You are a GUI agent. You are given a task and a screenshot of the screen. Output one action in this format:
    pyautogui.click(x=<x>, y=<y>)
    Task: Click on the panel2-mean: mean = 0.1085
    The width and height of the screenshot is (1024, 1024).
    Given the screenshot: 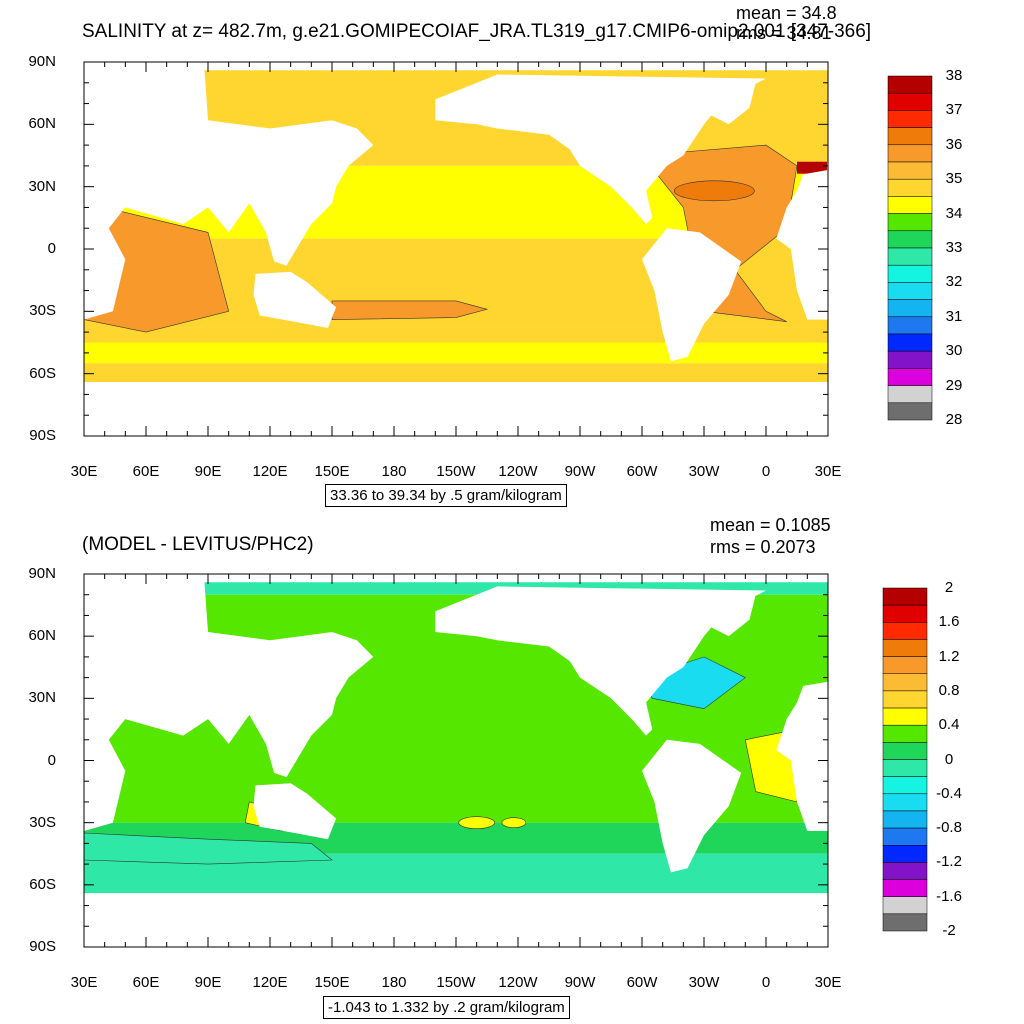 What is the action you would take?
    pyautogui.click(x=770, y=525)
    